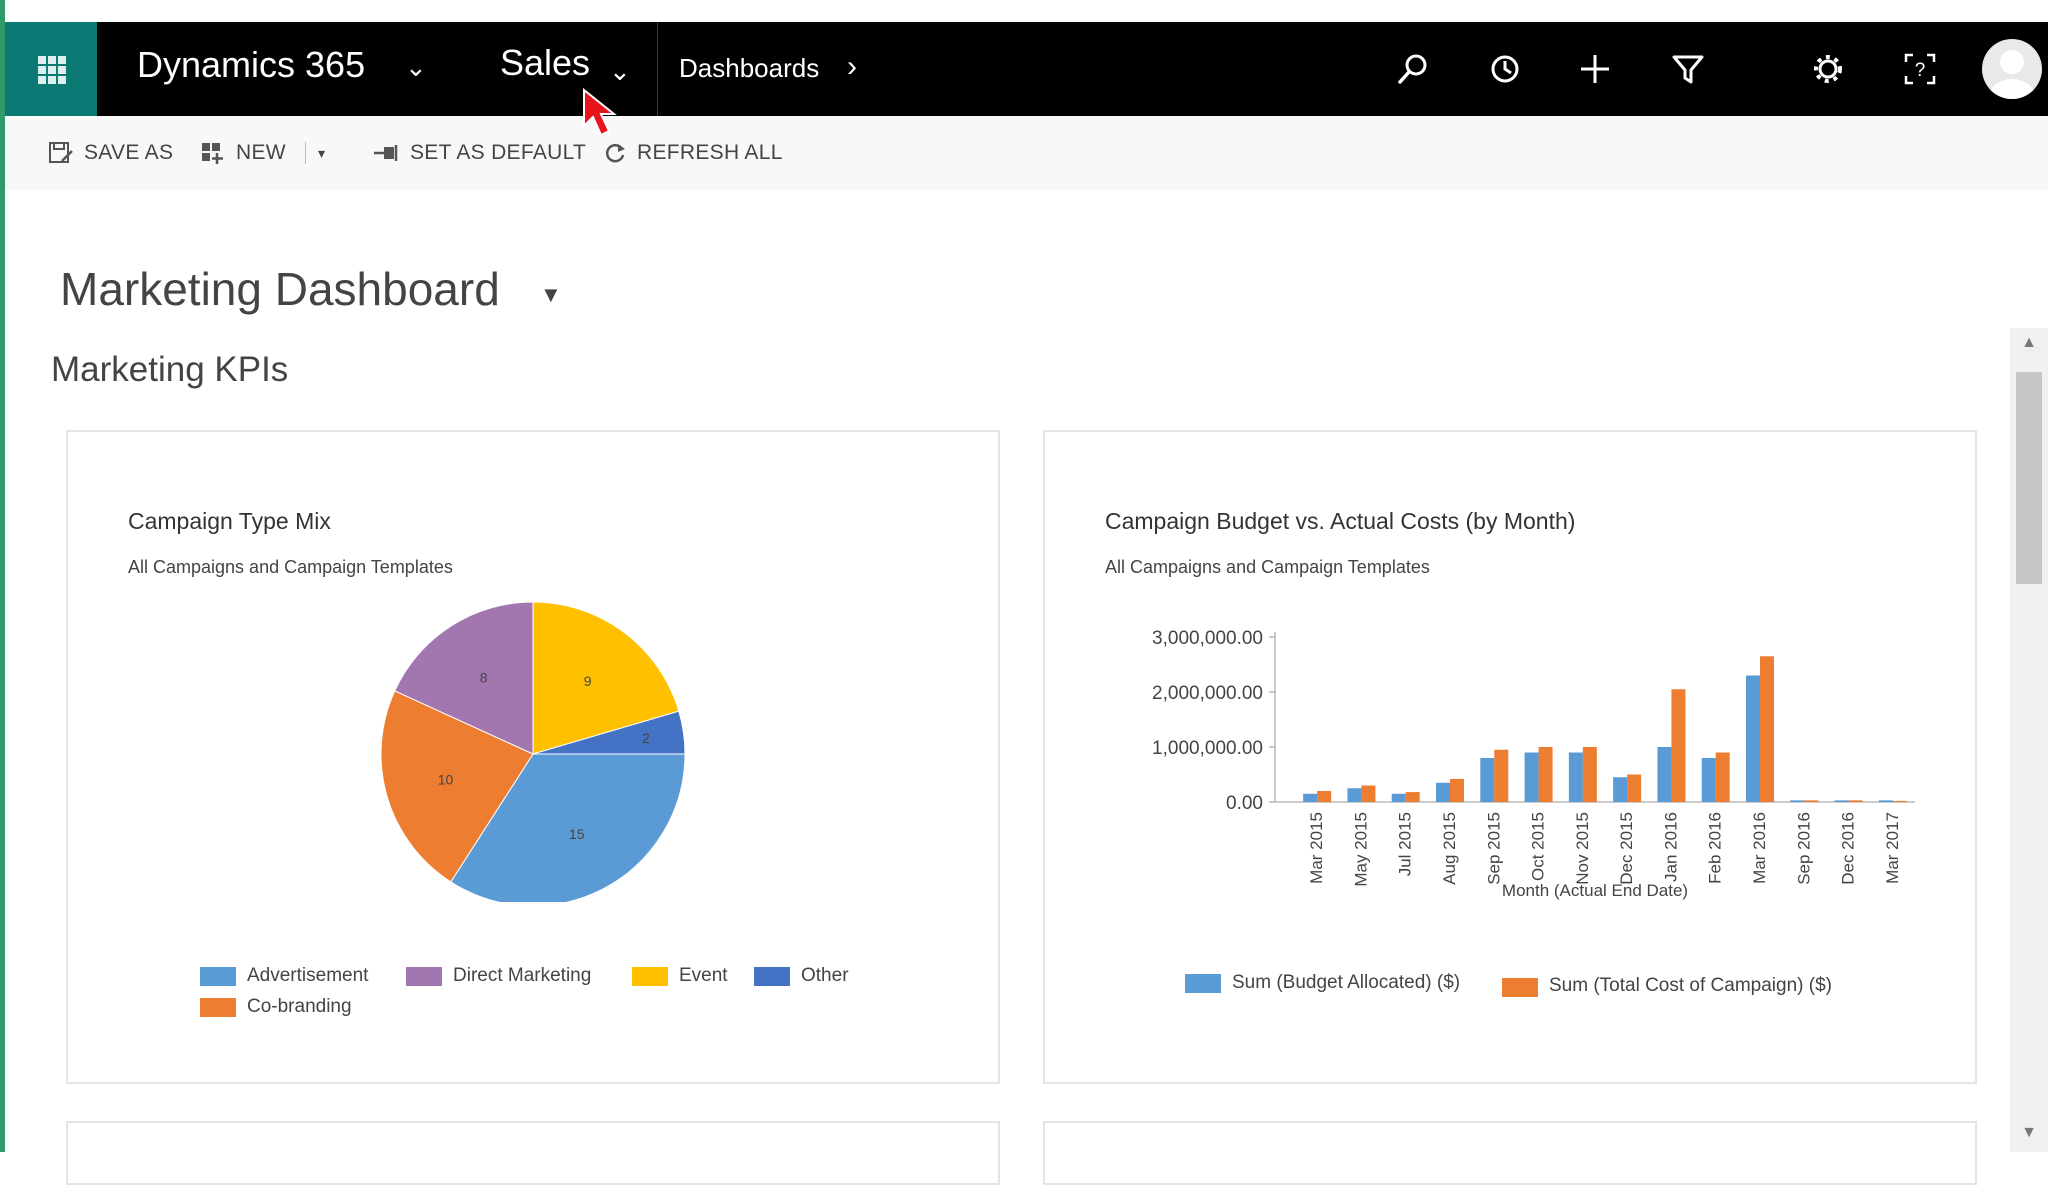 The image size is (2048, 1185). I want to click on top-nav-bar: Dynamics 365 ⌄ Sales ⌄ Dashboards › ?, so click(1026, 69).